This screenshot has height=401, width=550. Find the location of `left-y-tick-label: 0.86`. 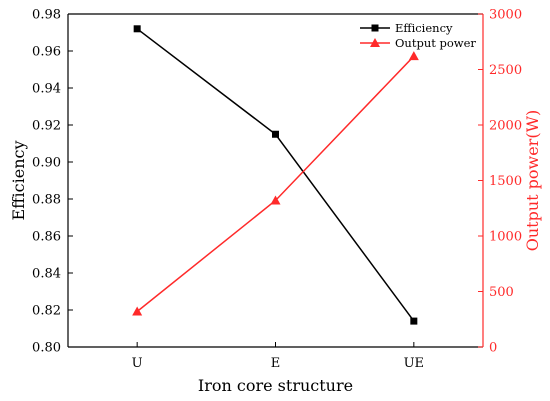

left-y-tick-label: 0.86 is located at coordinates (46, 237).